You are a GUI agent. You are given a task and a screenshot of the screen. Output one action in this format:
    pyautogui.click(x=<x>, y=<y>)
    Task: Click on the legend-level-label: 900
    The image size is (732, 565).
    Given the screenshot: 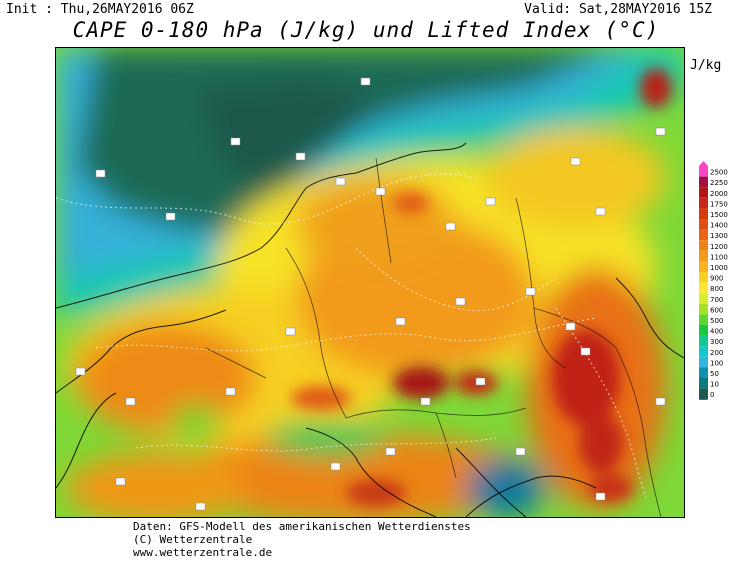 What is the action you would take?
    pyautogui.click(x=716, y=279)
    